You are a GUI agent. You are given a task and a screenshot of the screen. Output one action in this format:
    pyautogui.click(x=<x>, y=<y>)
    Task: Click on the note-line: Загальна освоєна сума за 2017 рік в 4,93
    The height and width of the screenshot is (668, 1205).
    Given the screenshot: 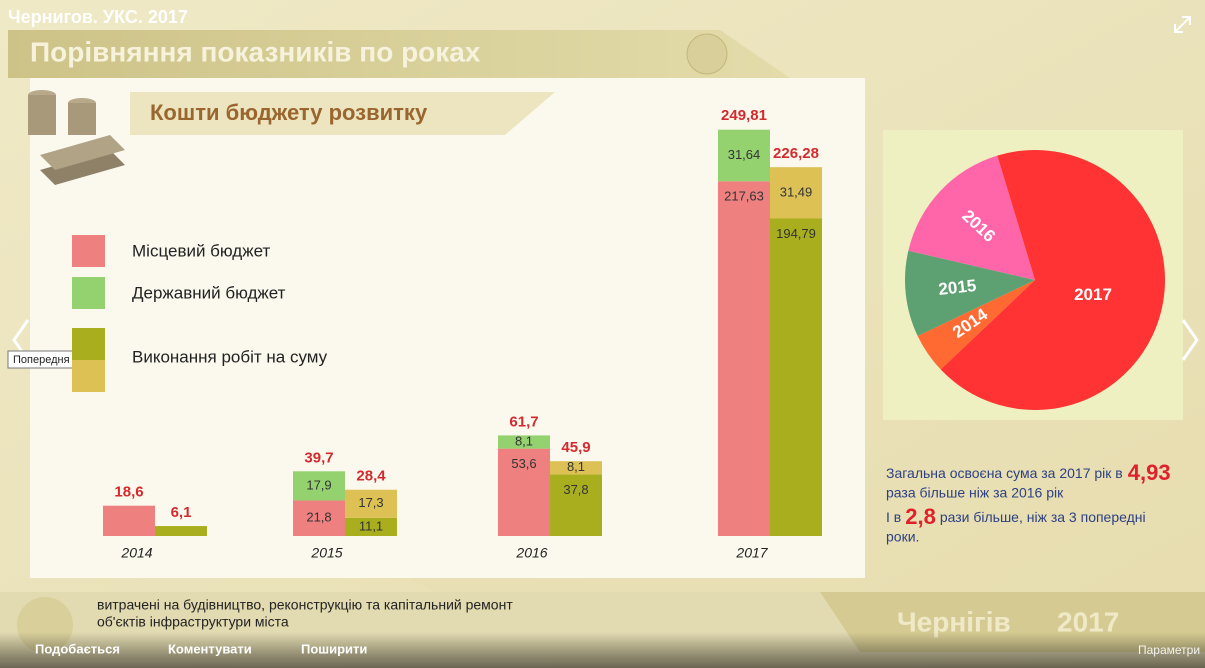 What is the action you would take?
    pyautogui.click(x=1028, y=472)
    